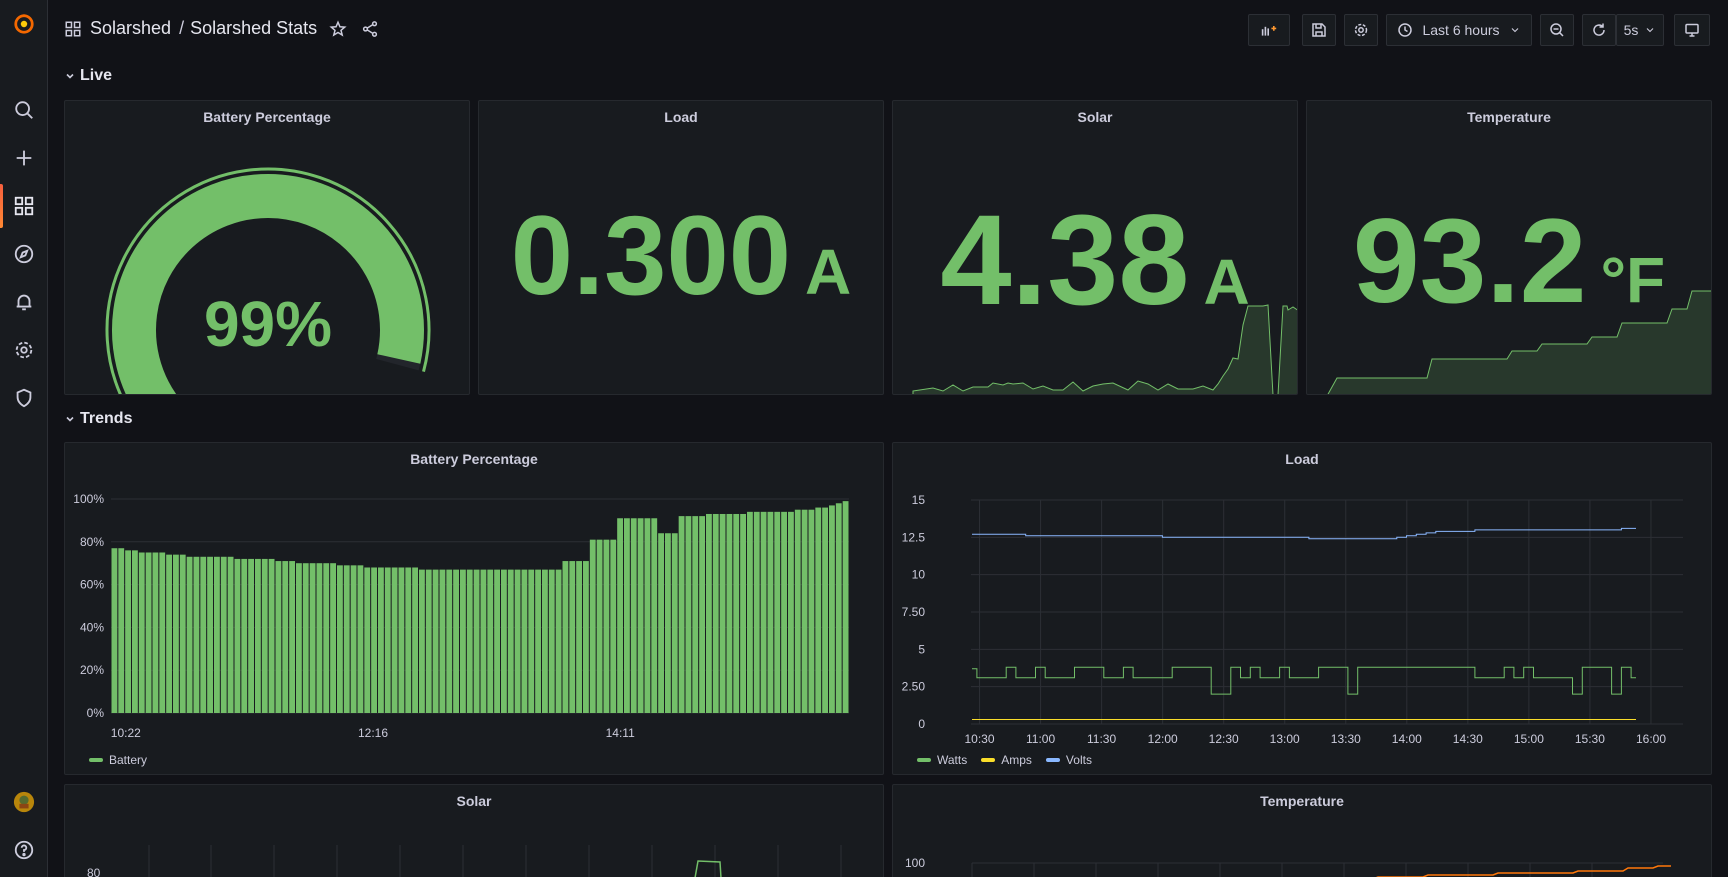 The height and width of the screenshot is (877, 1728). Describe the element at coordinates (254, 28) in the screenshot. I see `dashboard-title: Solarshed Stats` at that location.